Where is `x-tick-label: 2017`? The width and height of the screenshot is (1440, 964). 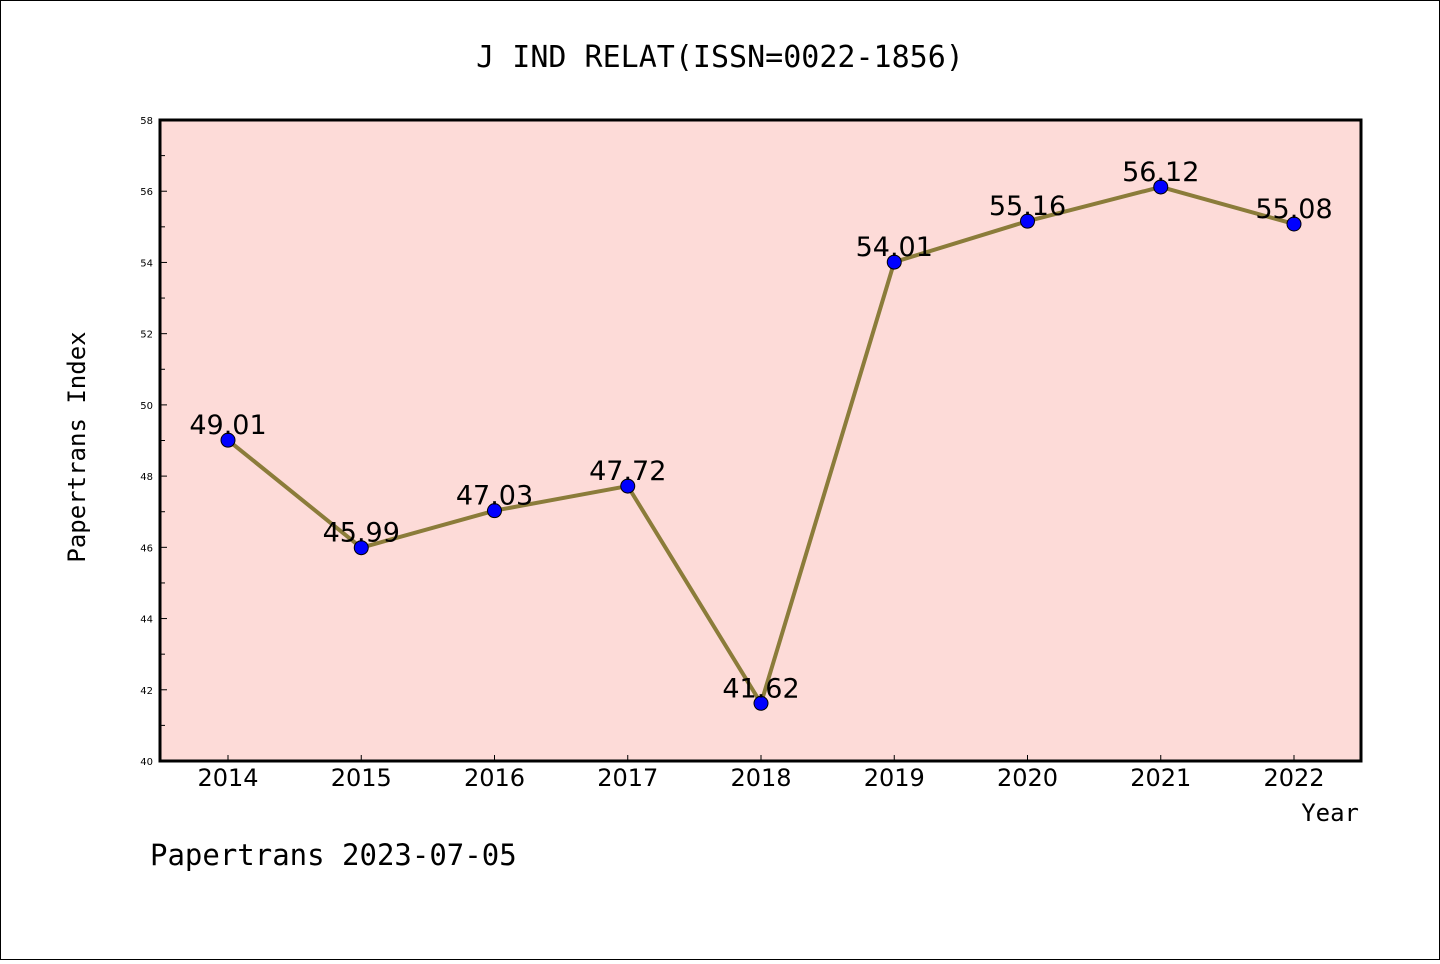
x-tick-label: 2017 is located at coordinates (627, 778).